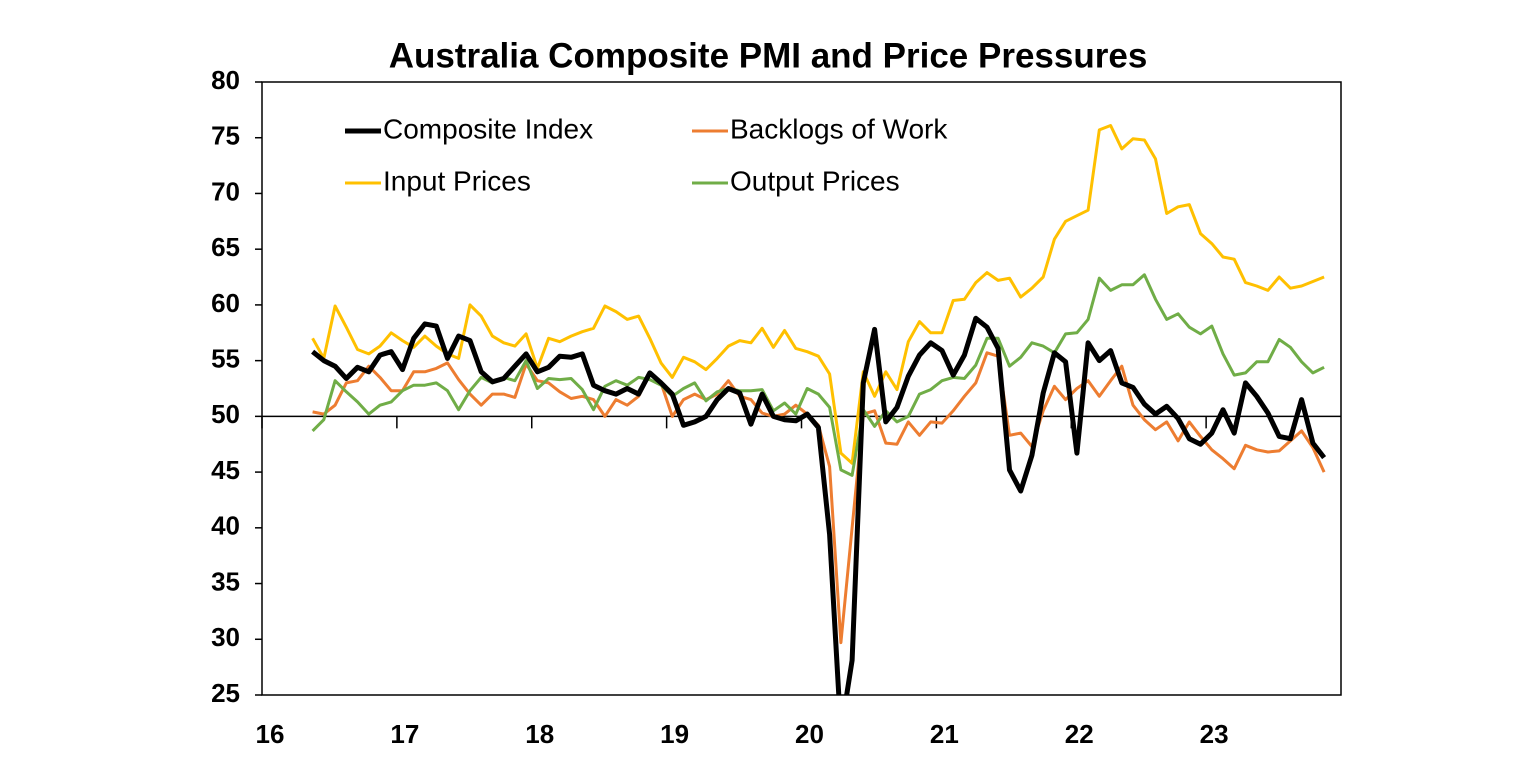 Image resolution: width=1536 pixels, height=775 pixels. Describe the element at coordinates (1079, 734) in the screenshot. I see `x-tick-label: 22` at that location.